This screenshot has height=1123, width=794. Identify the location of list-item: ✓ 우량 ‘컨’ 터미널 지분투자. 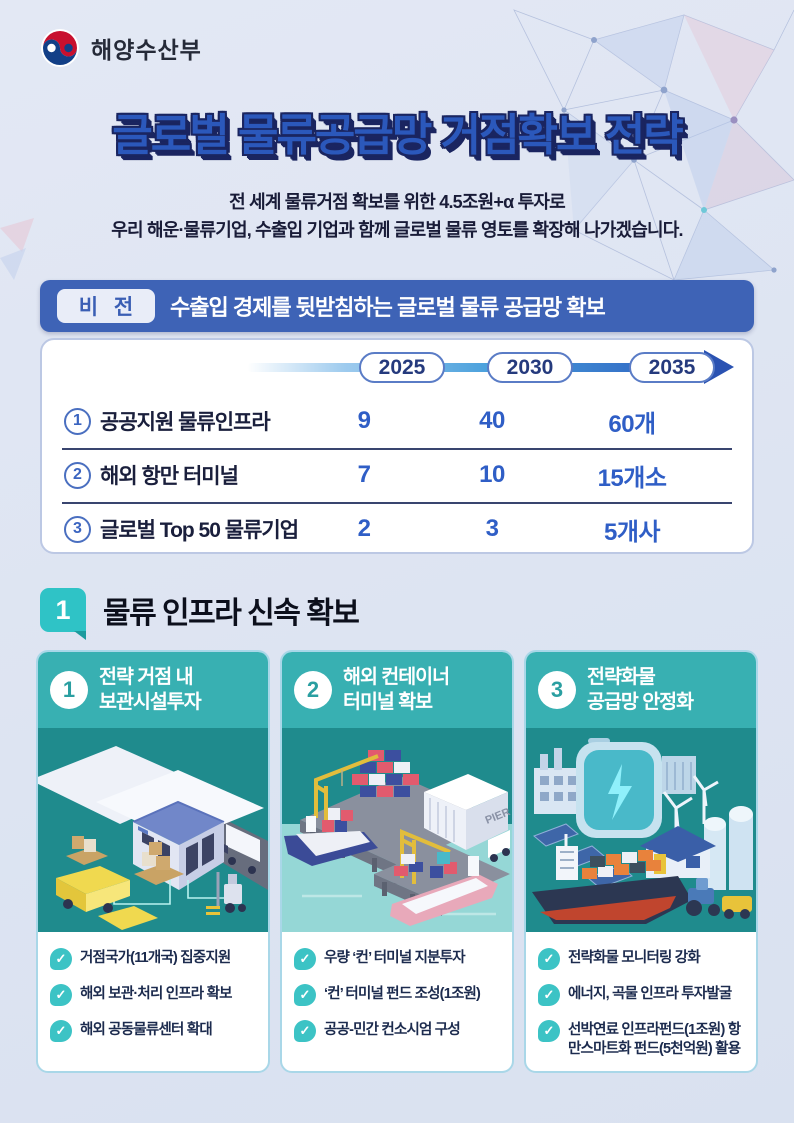
(398, 959).